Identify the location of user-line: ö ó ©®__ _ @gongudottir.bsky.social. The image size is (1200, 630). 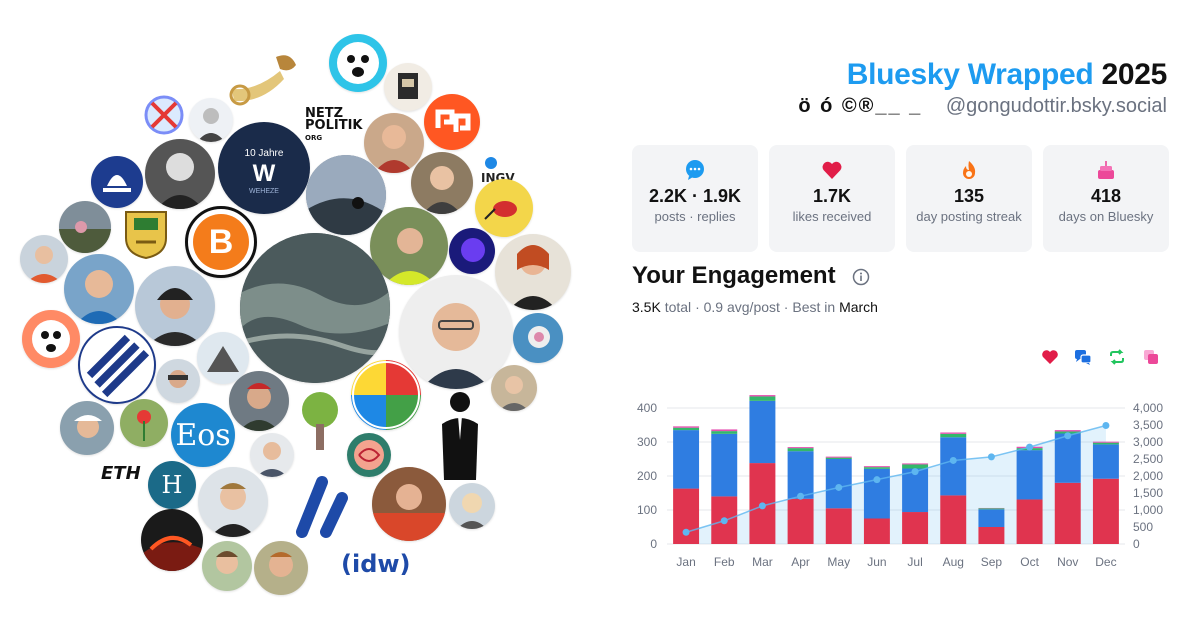
(982, 106).